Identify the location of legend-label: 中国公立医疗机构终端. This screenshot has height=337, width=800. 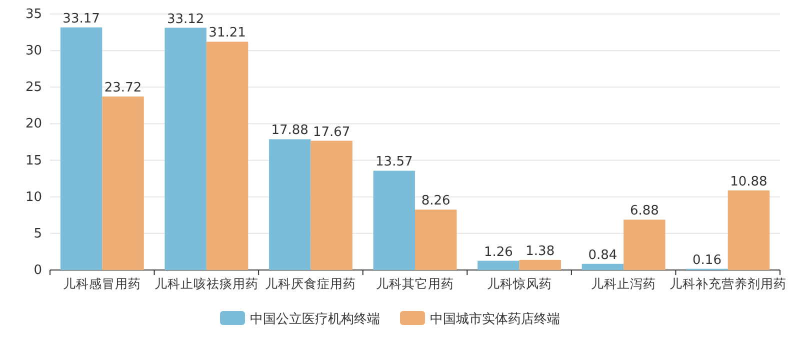
(315, 319).